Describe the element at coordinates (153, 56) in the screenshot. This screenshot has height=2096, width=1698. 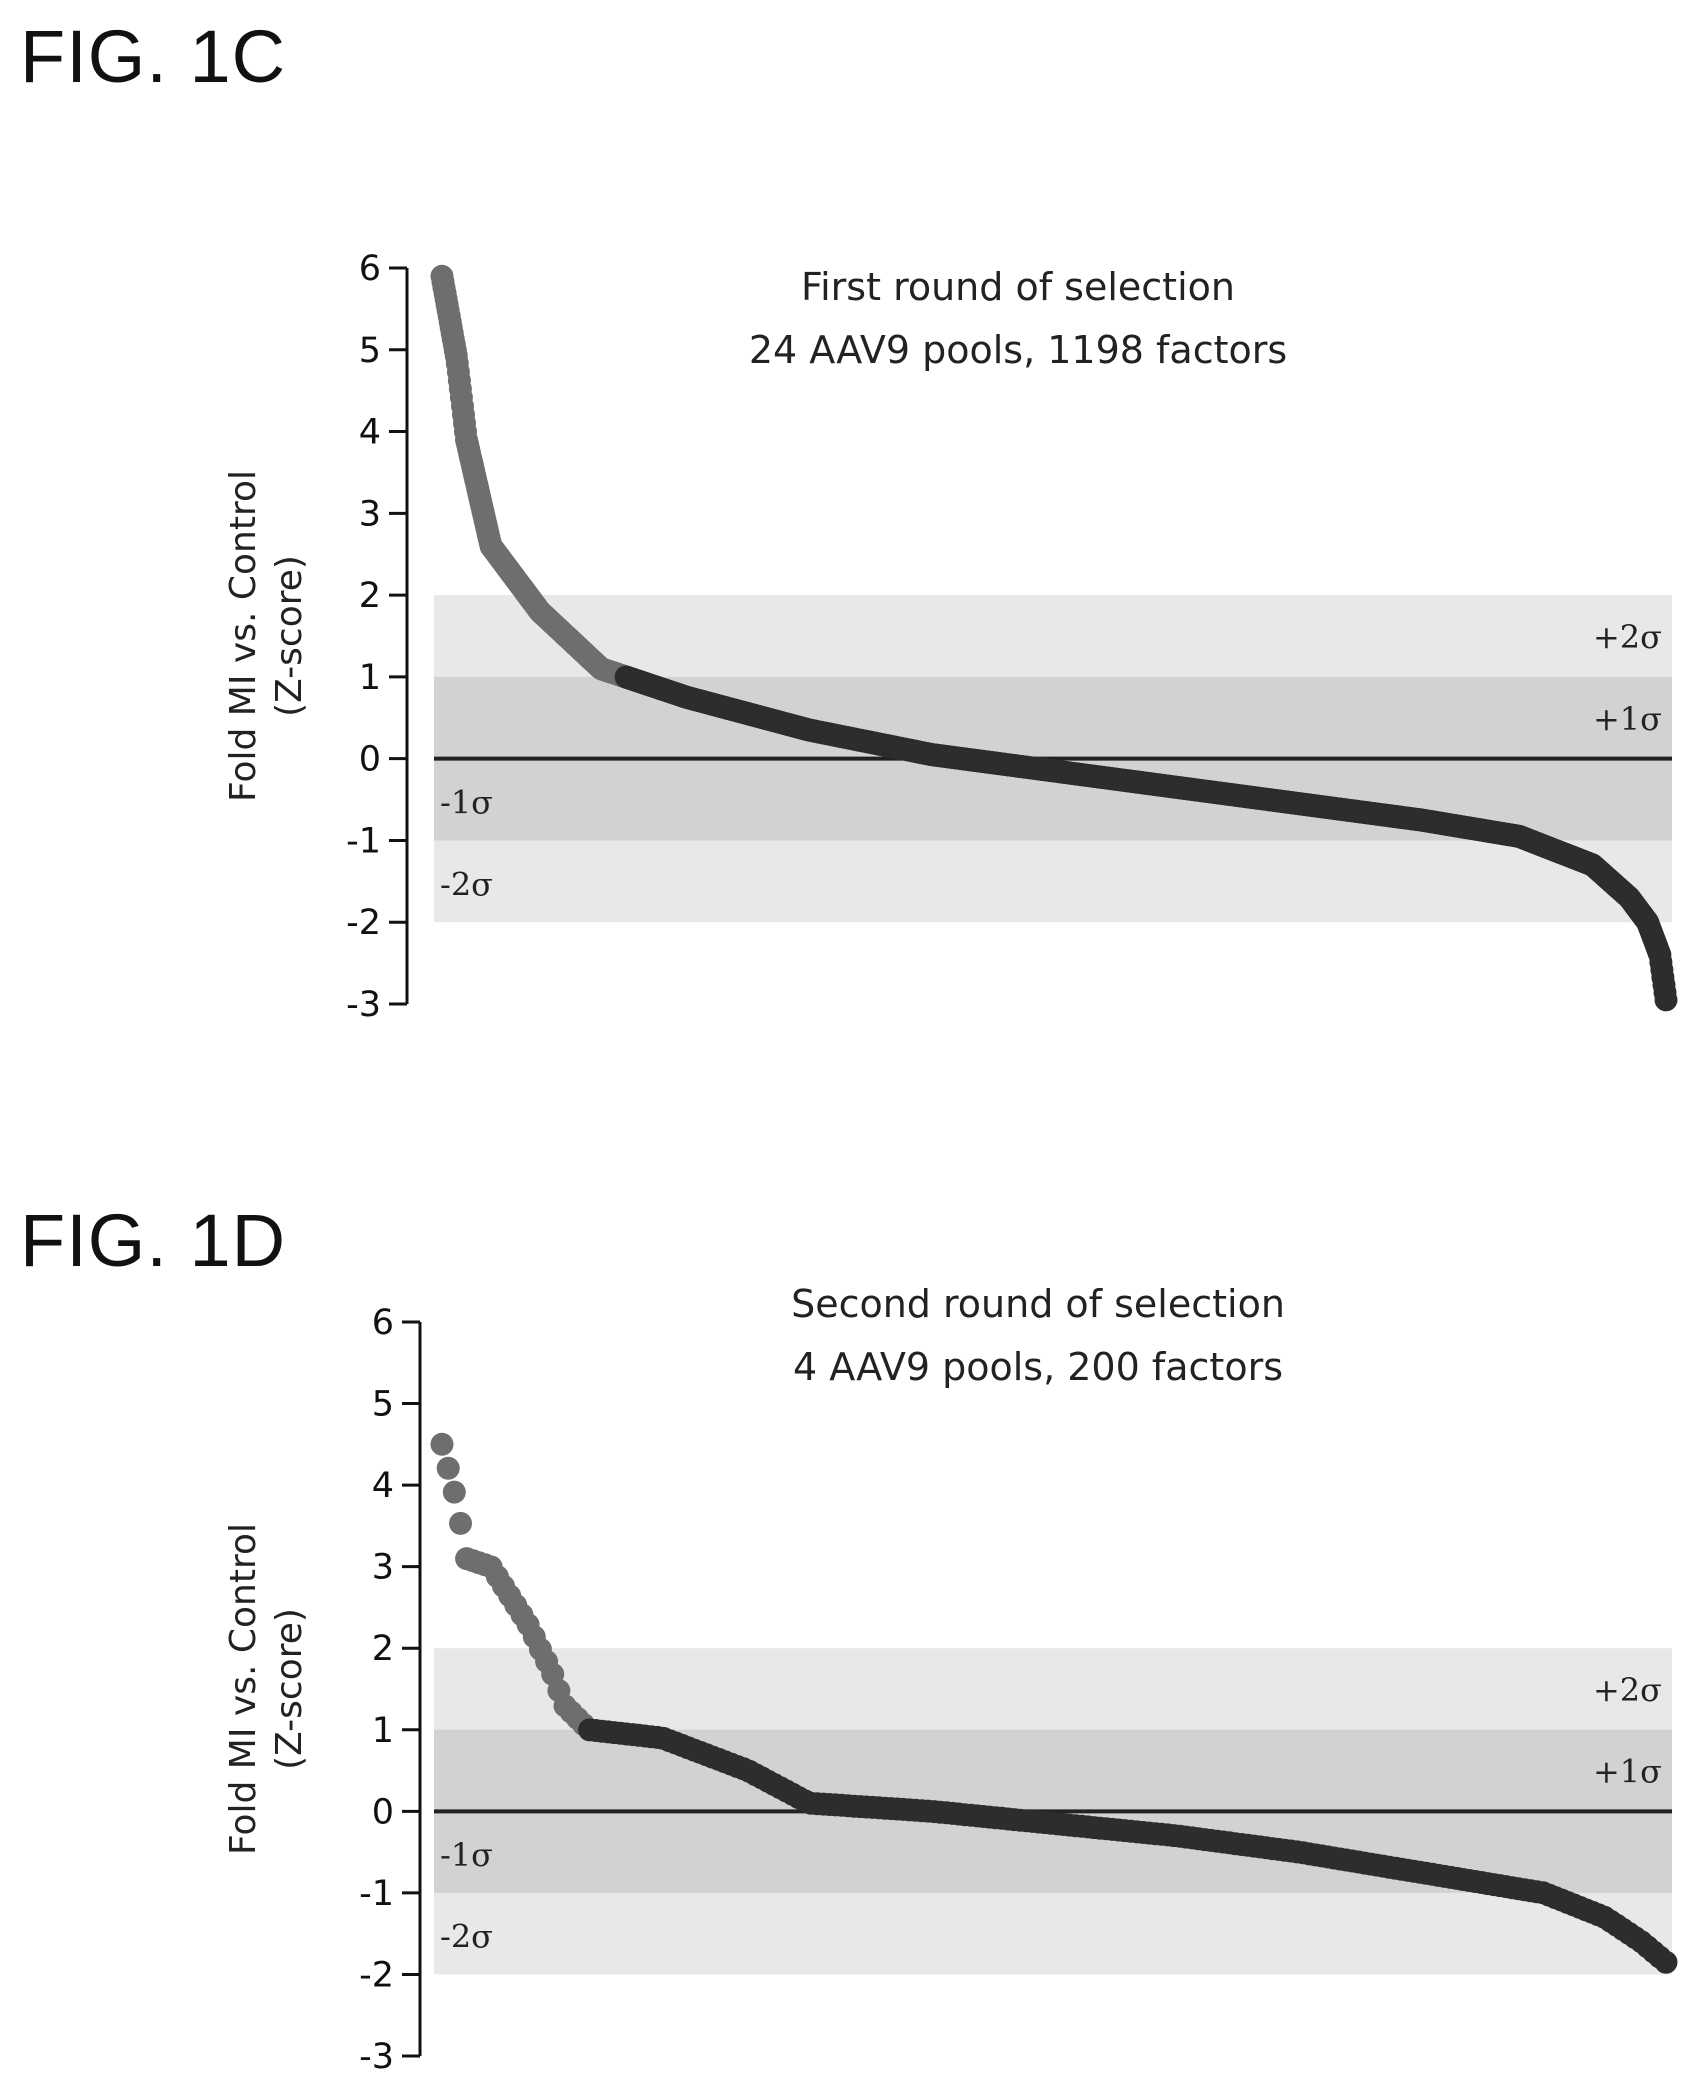
I see `figure-label-c: FIG. 1C` at that location.